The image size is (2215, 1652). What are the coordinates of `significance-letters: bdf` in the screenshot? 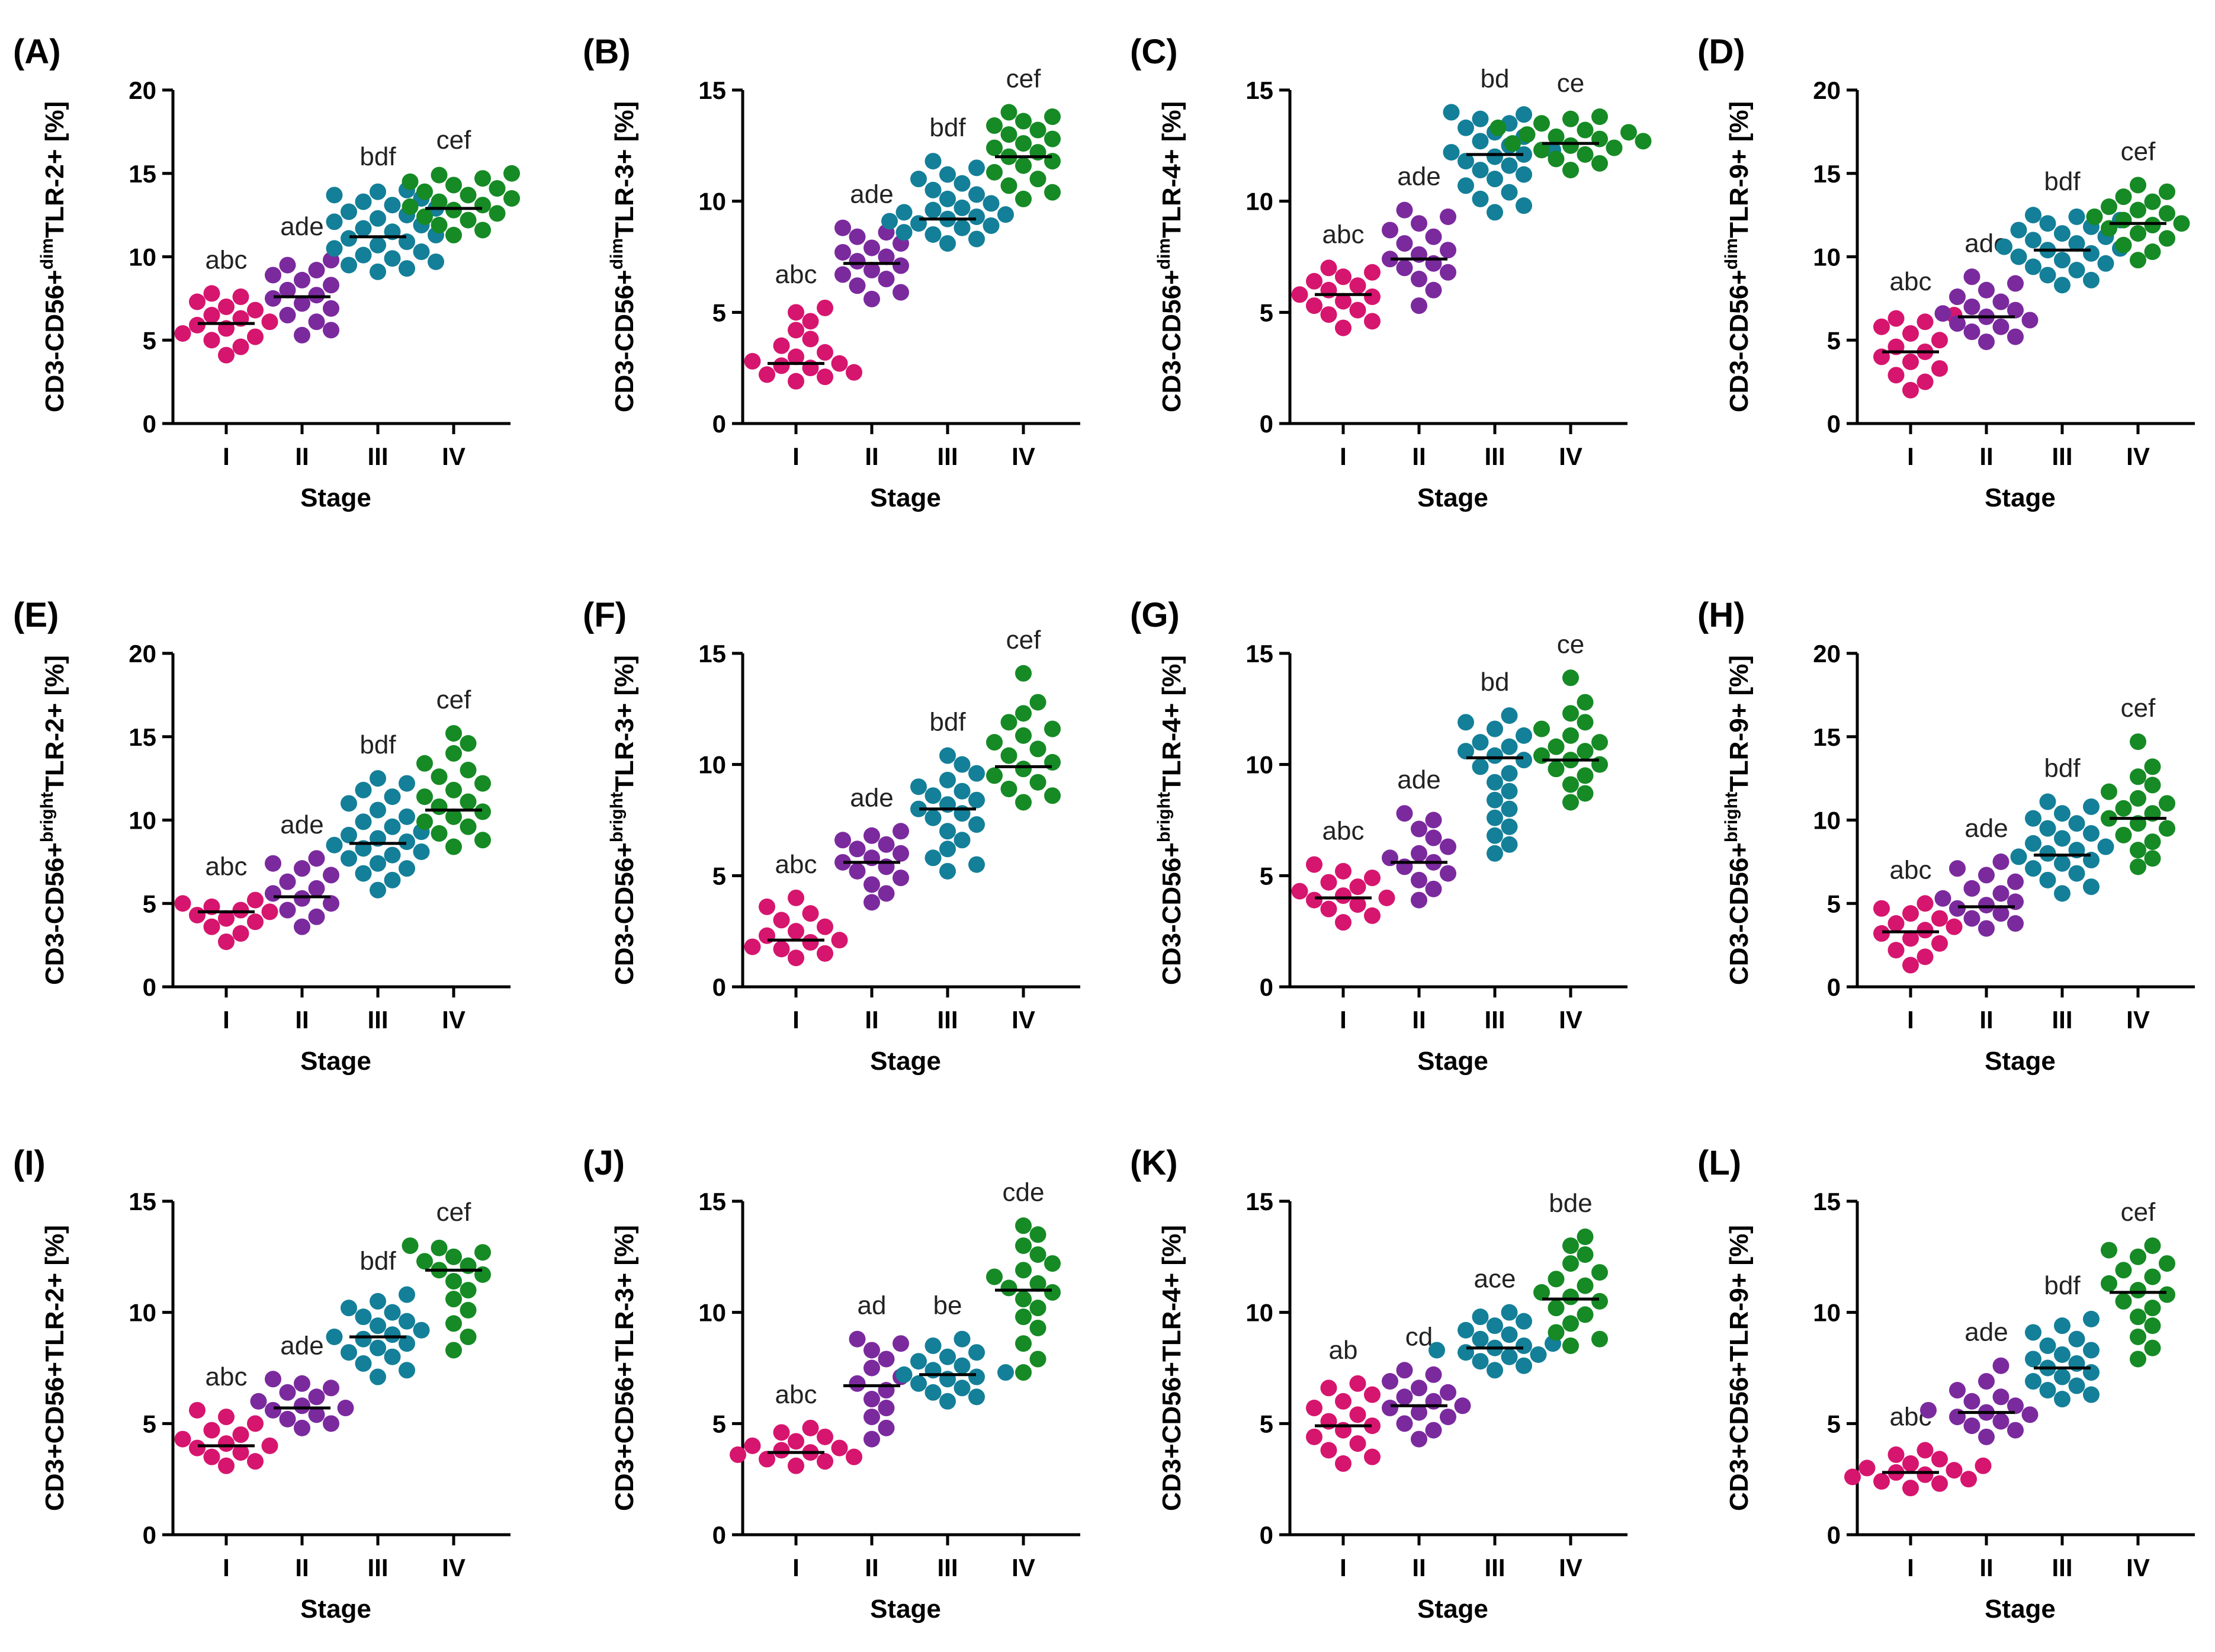 It's located at (947, 722).